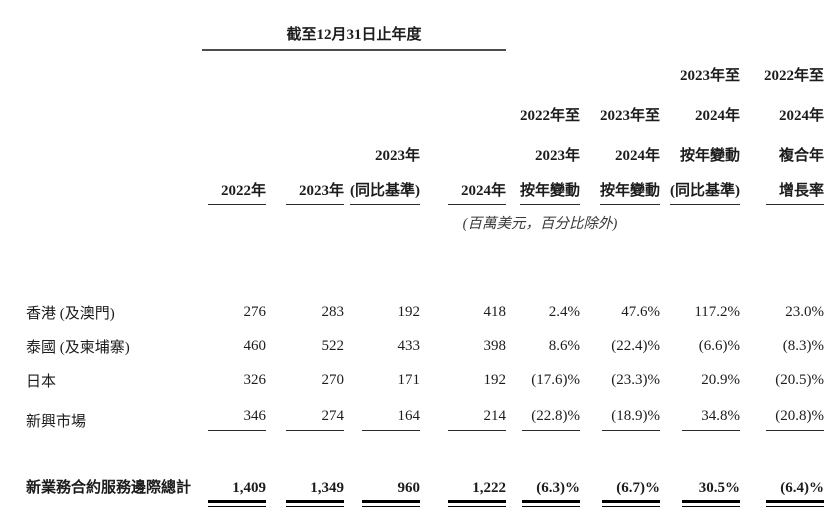 The width and height of the screenshot is (830, 511). What do you see at coordinates (255, 311) in the screenshot?
I see `value-text: 276` at bounding box center [255, 311].